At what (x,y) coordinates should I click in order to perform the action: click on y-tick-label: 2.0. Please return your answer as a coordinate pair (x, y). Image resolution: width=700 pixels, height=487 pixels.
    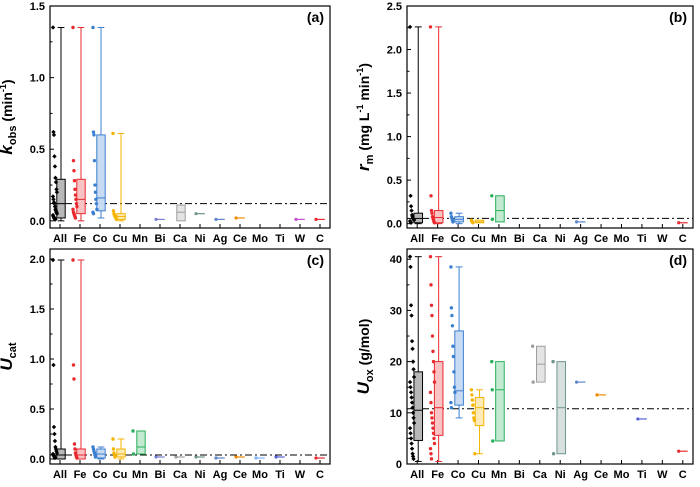
    Looking at the image, I should click on (37, 260).